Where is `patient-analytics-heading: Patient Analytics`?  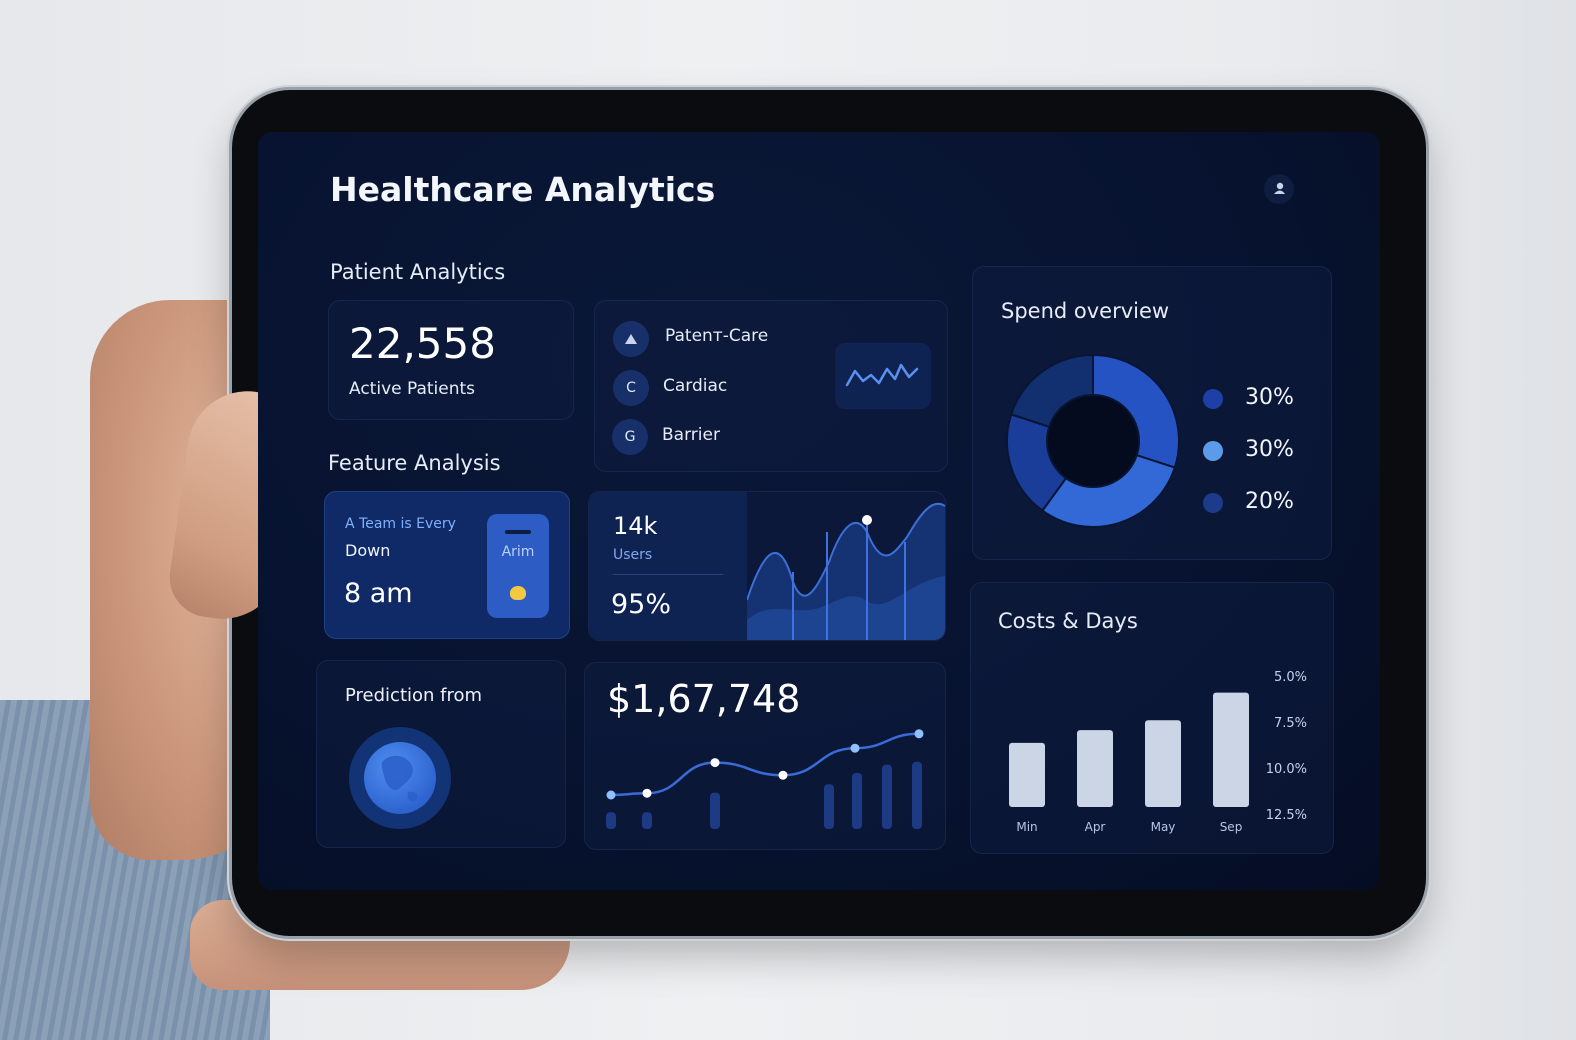 patient-analytics-heading: Patient Analytics is located at coordinates (418, 272).